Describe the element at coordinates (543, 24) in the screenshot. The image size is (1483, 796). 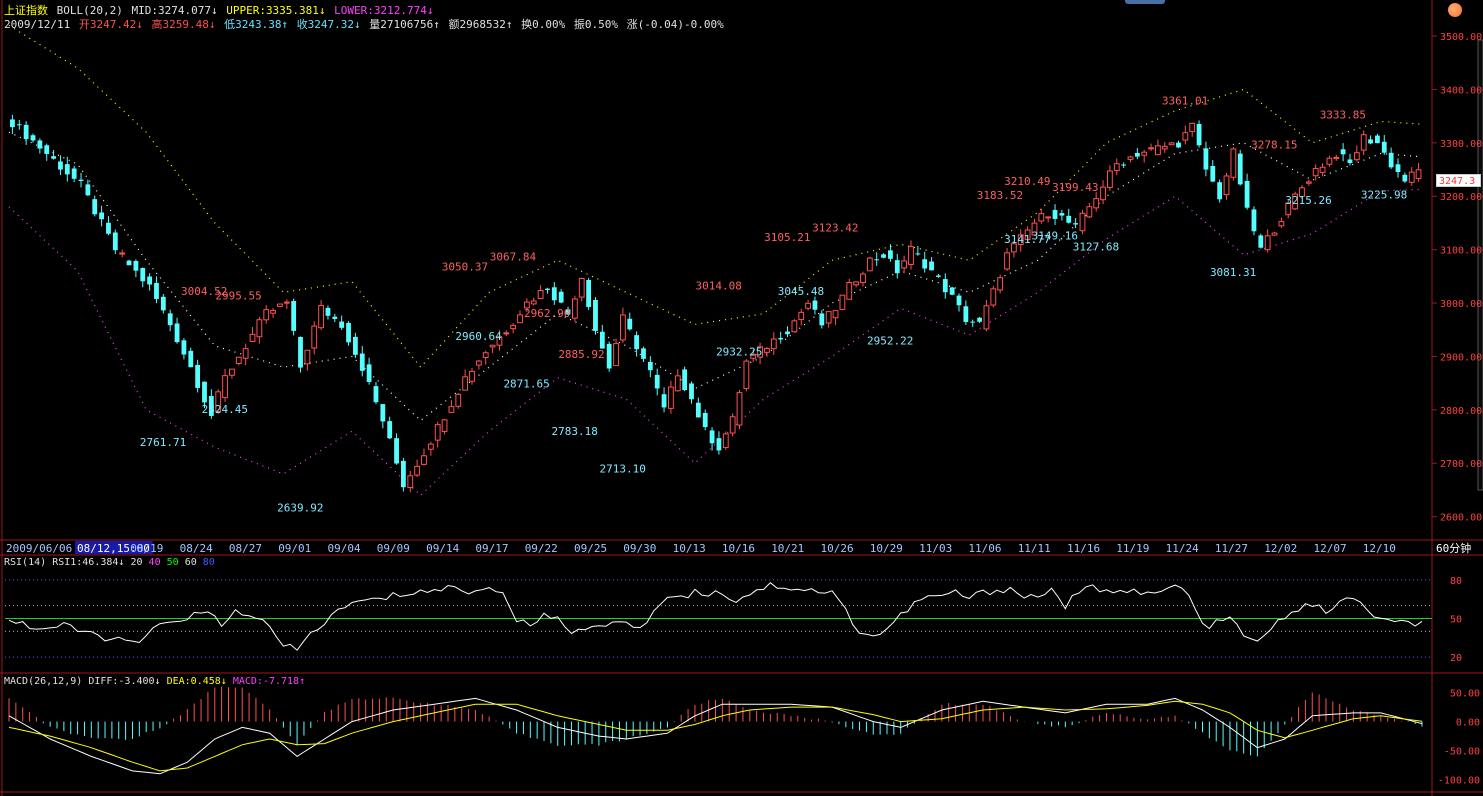
I see `quote-turnover: 换0.00%` at that location.